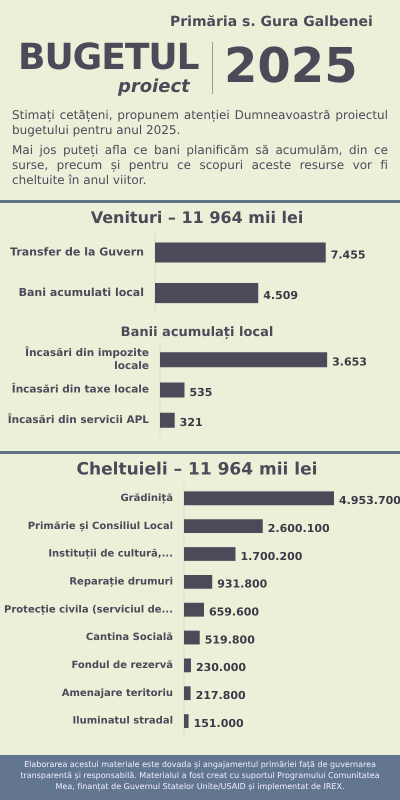 This screenshot has width=400, height=800. I want to click on y-tick-label: Încasări din taxe locale, so click(80, 389).